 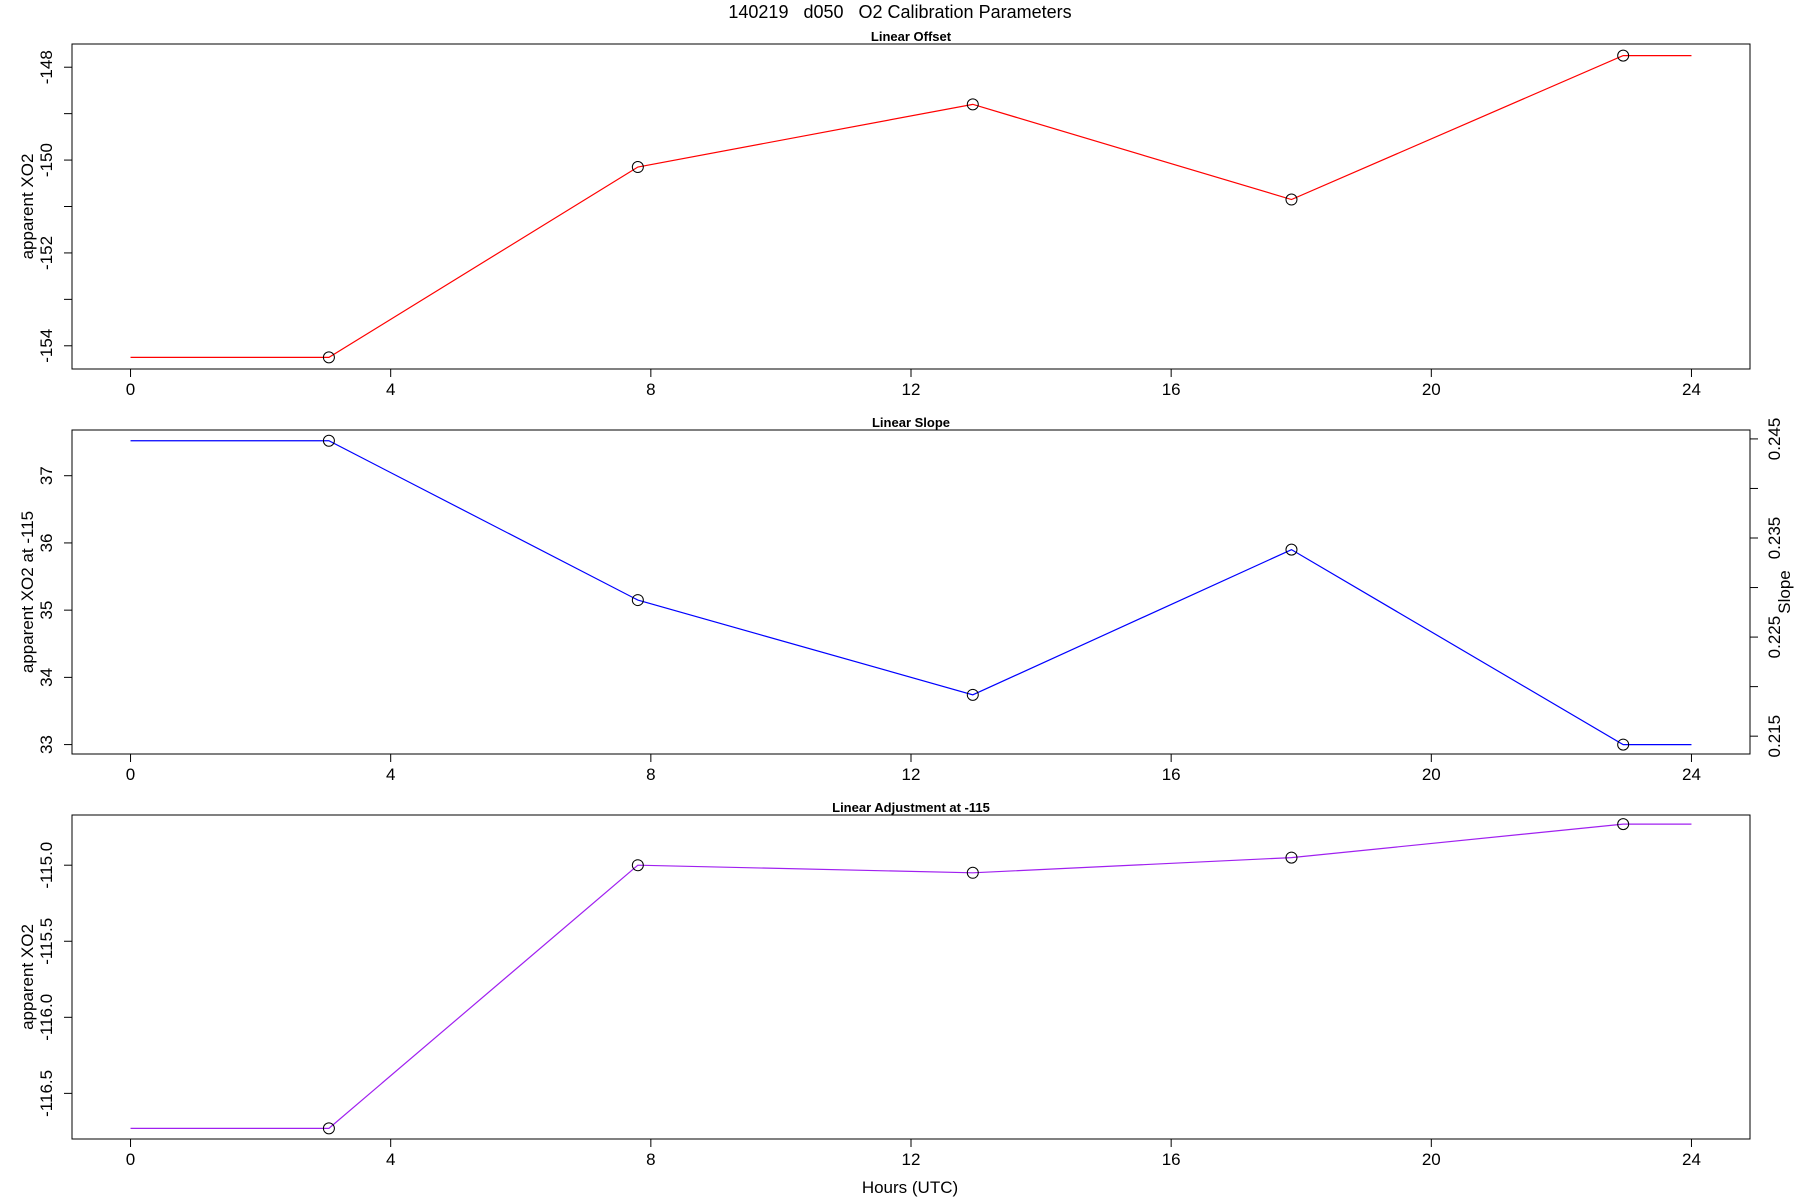 What do you see at coordinates (899, 12) in the screenshot?
I see `figure-title: 140219 d050 O2 Calibration Parameters` at bounding box center [899, 12].